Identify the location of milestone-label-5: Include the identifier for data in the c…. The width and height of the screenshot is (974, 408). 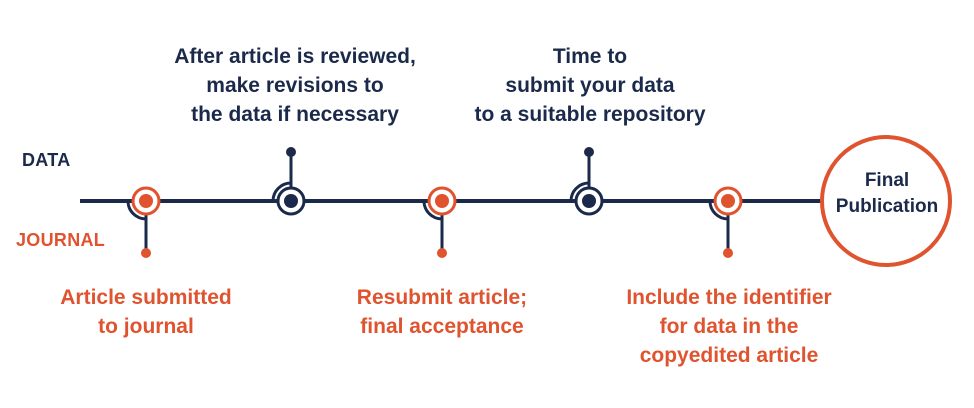
(729, 326).